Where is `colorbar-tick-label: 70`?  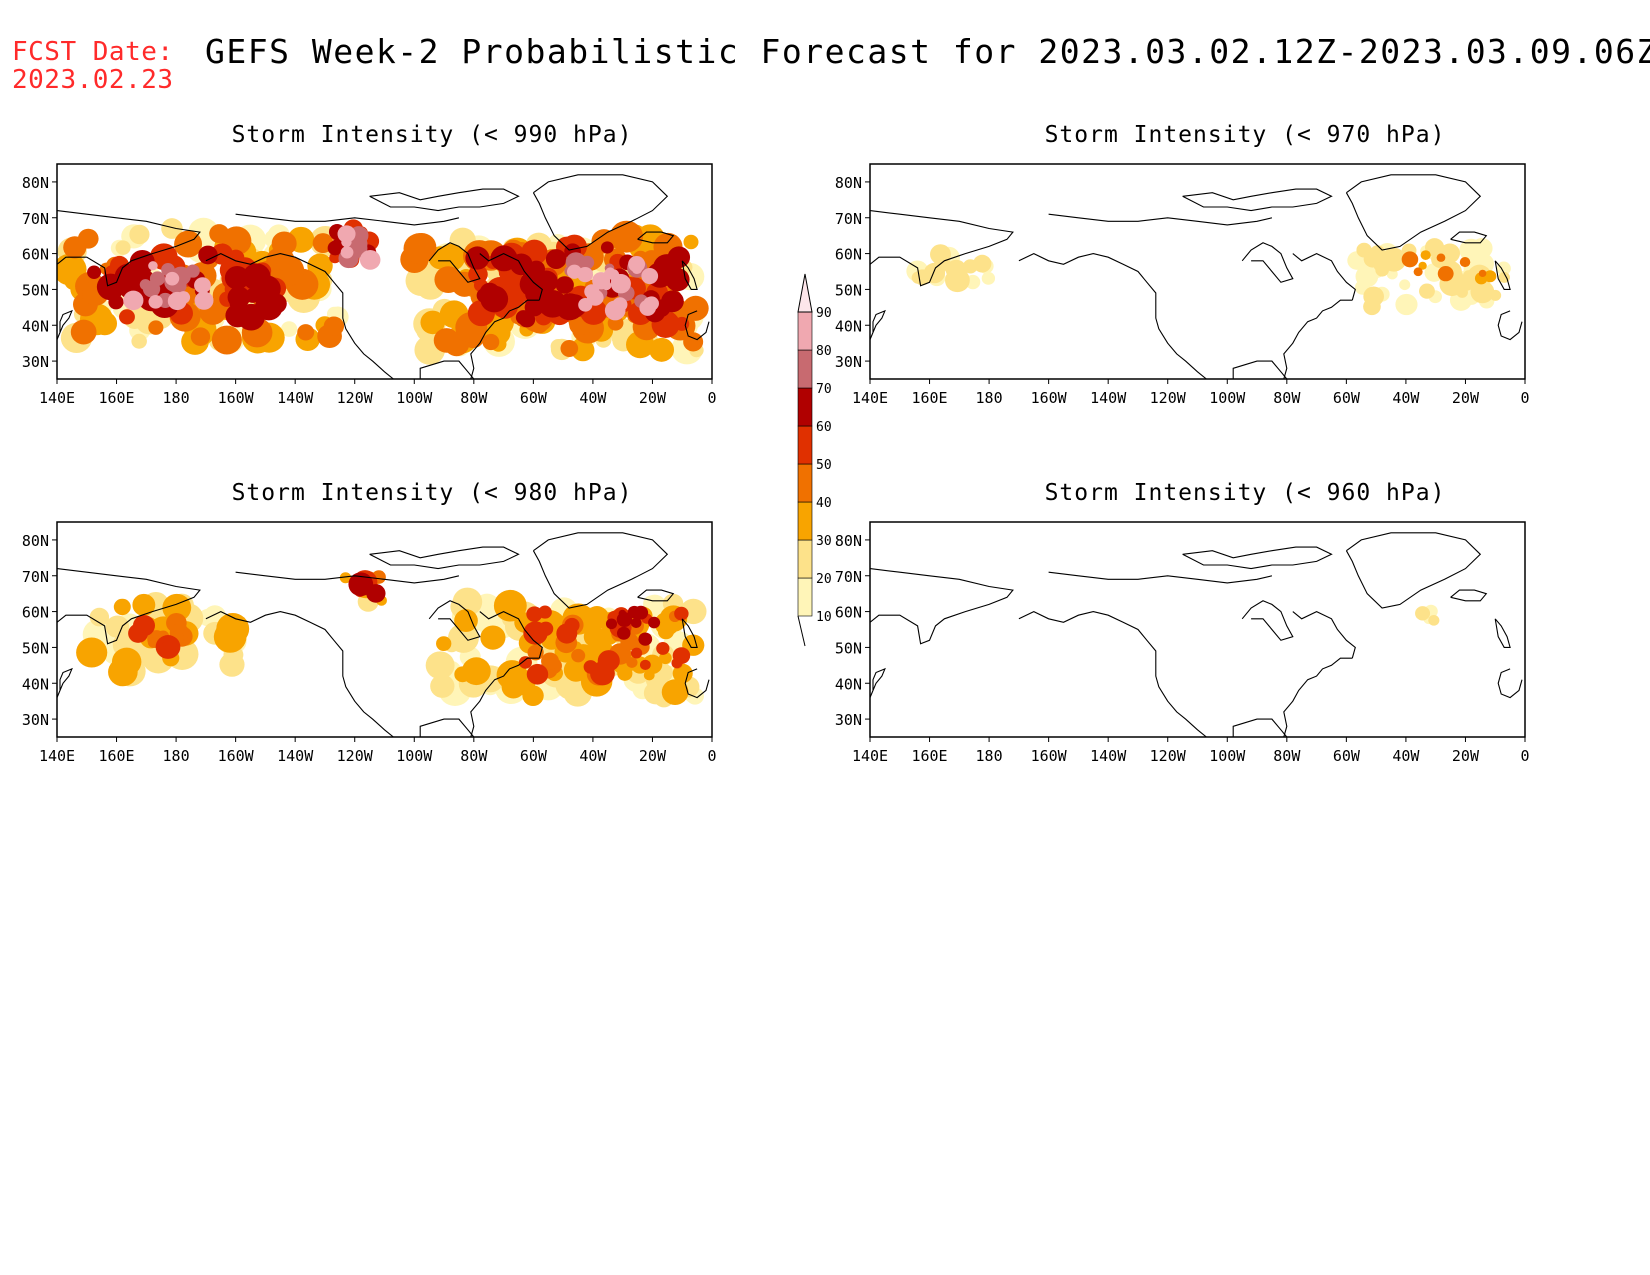
colorbar-tick-label: 70 is located at coordinates (824, 389).